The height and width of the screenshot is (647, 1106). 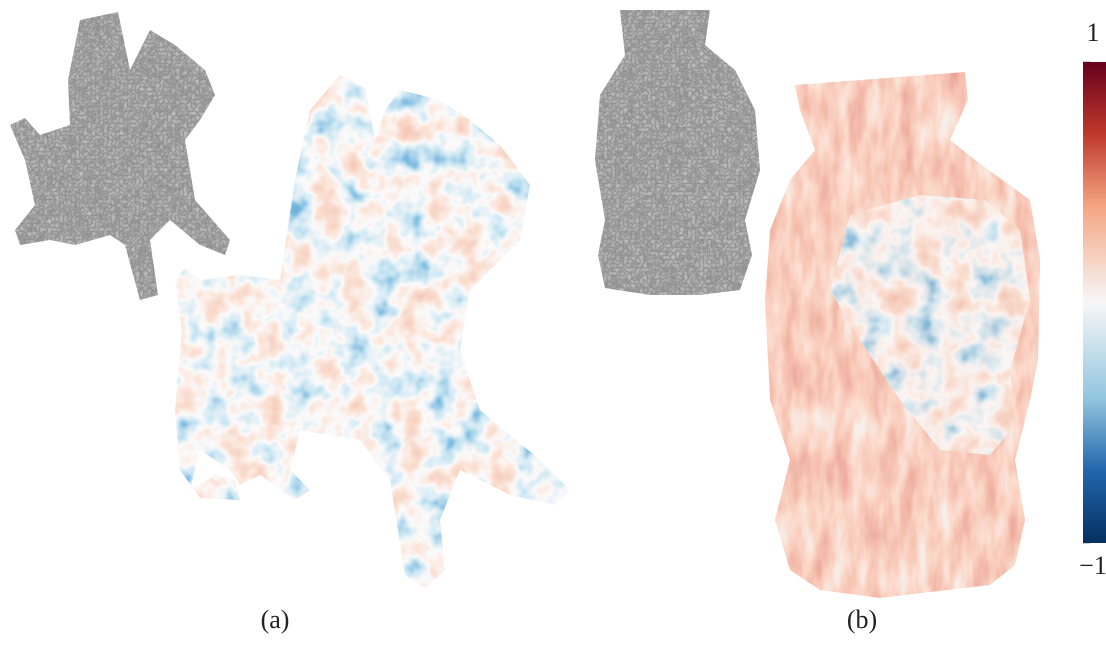 What do you see at coordinates (1093, 32) in the screenshot?
I see `colorbar-tick-label: 1` at bounding box center [1093, 32].